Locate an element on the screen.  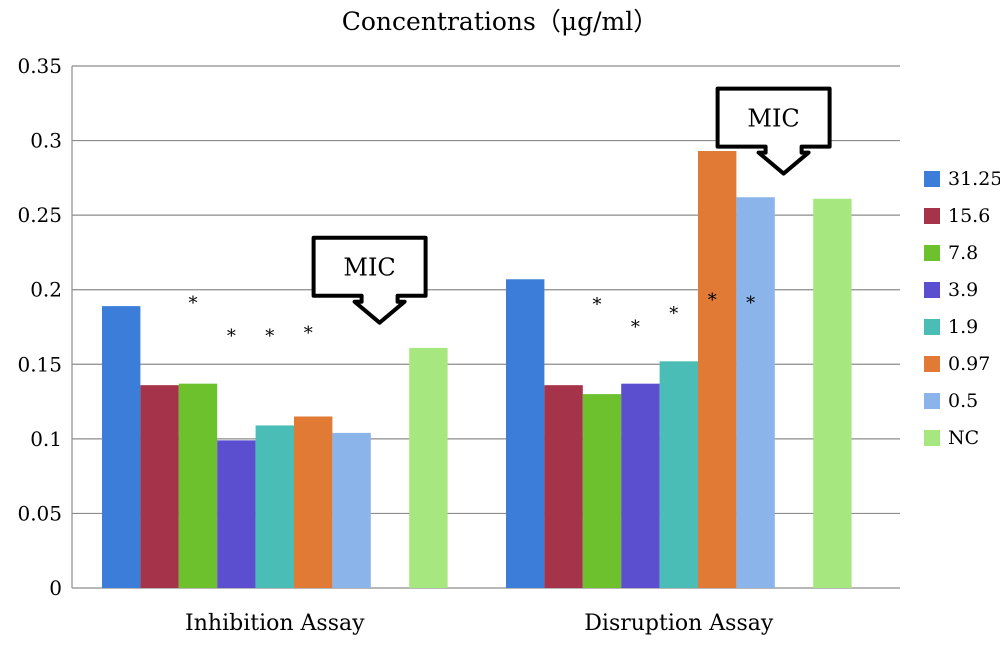
y-tick-label: 0.2 is located at coordinates (46, 290).